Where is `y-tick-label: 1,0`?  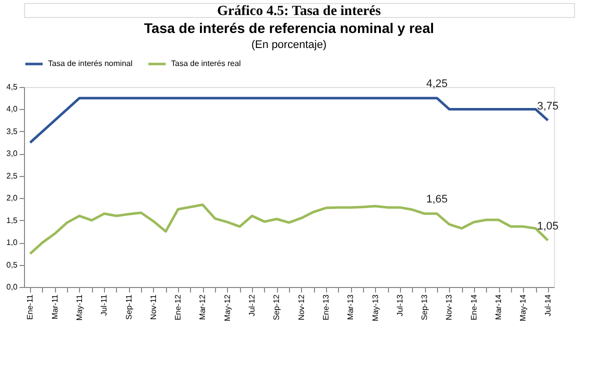
y-tick-label: 1,0 is located at coordinates (12, 243).